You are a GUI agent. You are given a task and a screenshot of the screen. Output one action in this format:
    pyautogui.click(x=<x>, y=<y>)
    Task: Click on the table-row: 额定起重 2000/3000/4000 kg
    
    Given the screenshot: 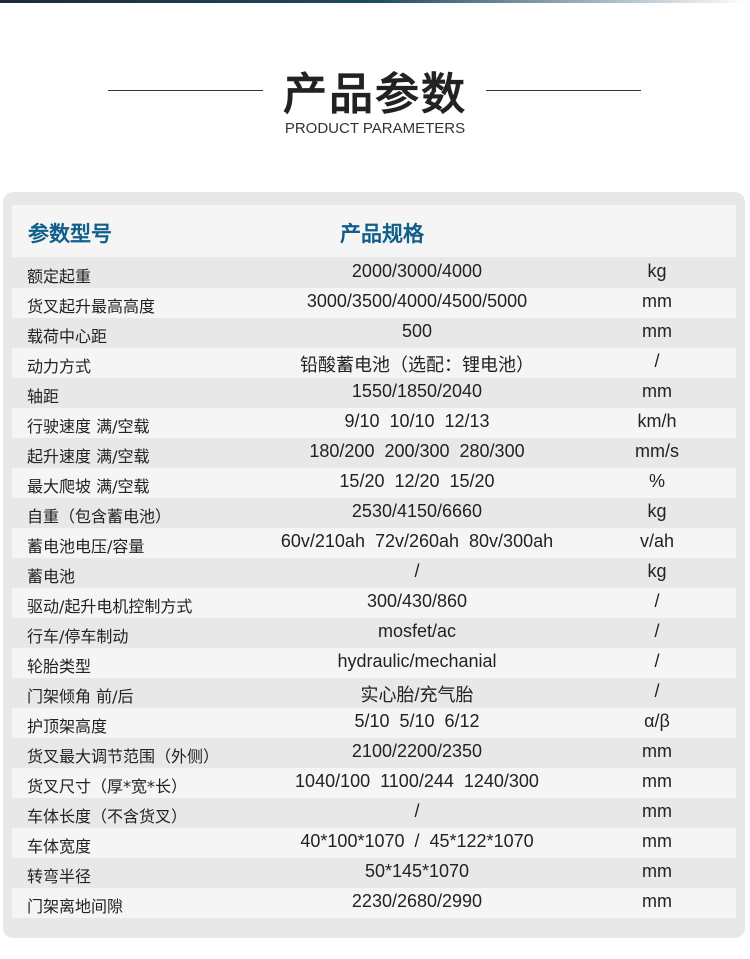 What is the action you would take?
    pyautogui.click(x=374, y=273)
    